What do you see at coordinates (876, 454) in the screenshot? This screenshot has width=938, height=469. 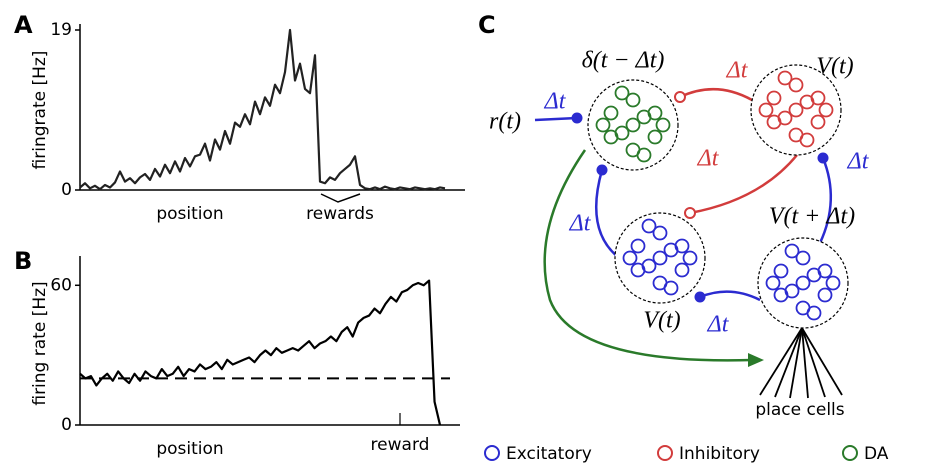 I see `legend-entry: DA` at bounding box center [876, 454].